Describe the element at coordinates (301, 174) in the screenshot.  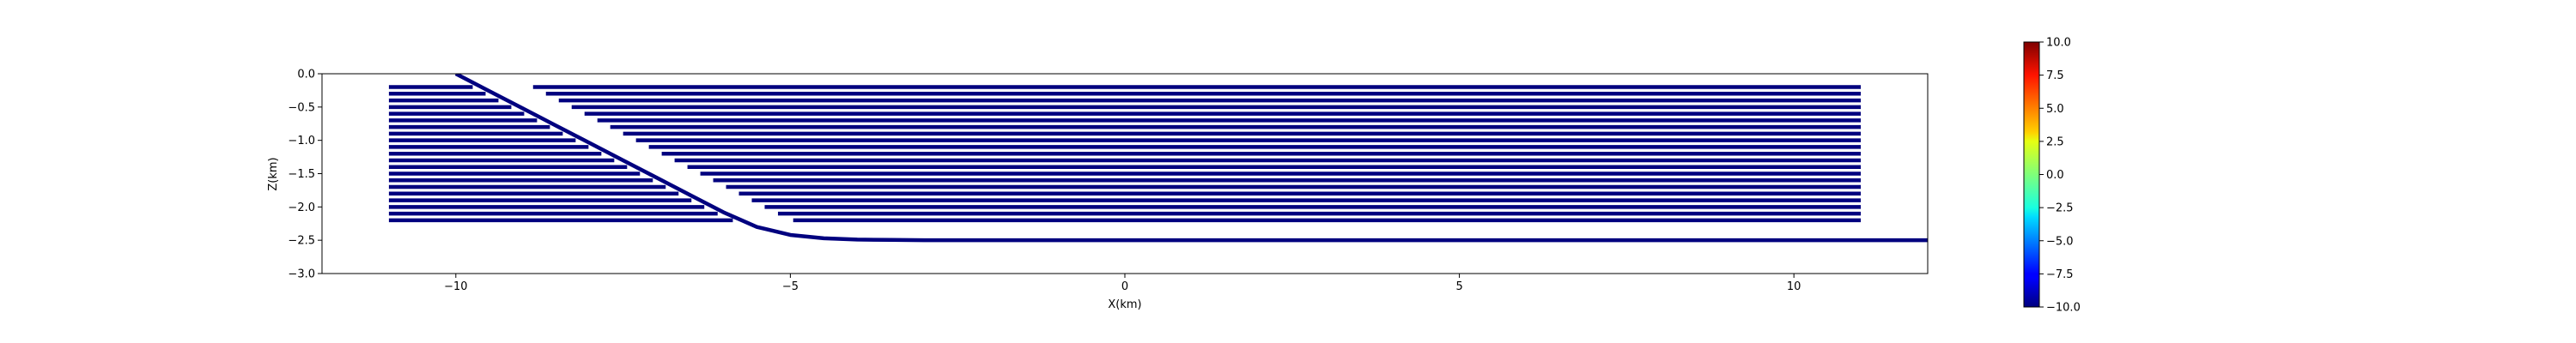
I see `y-tick-label: −1.5` at that location.